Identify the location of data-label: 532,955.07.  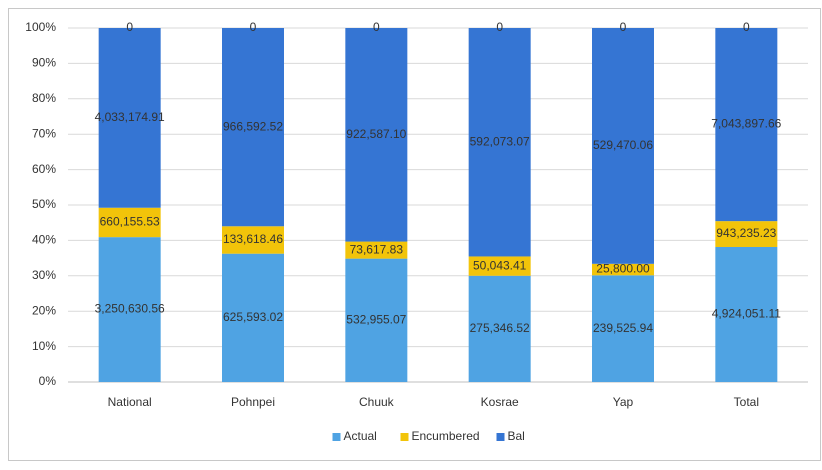
(376, 319).